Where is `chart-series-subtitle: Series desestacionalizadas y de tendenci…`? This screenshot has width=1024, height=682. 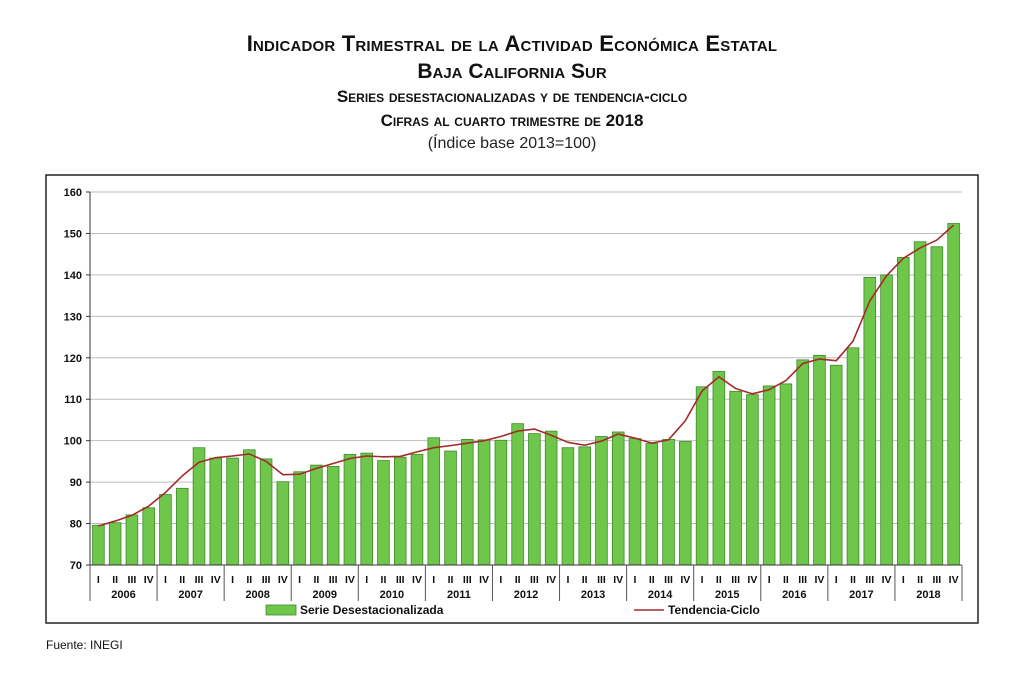
chart-series-subtitle: Series desestacionalizadas y de tendenci… is located at coordinates (512, 96).